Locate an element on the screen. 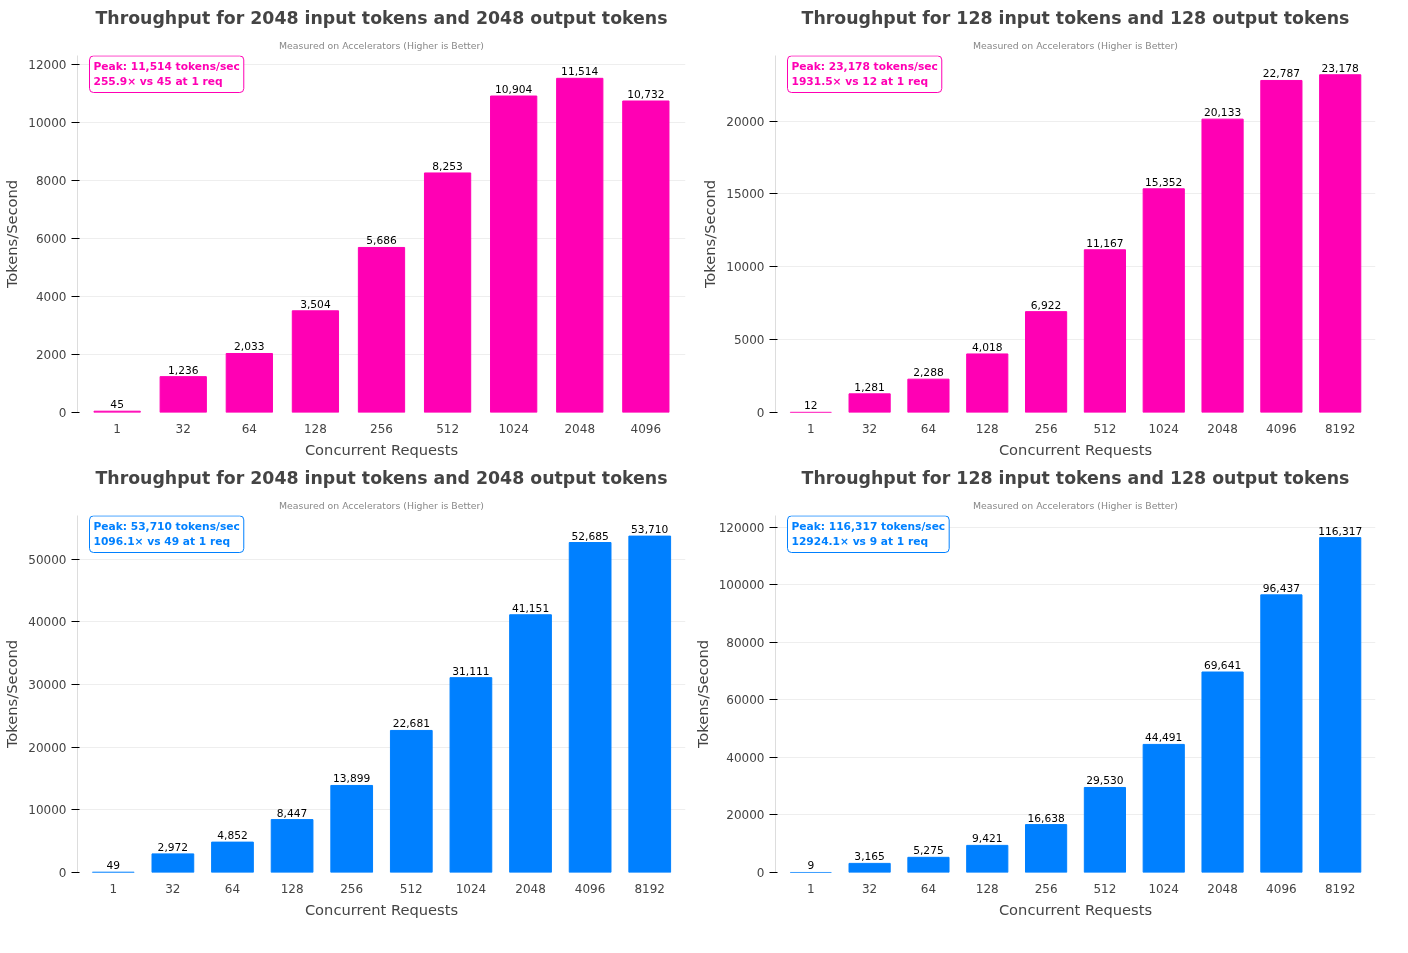 This screenshot has height=953, width=1408. text: 116,317 is located at coordinates (1340, 531).